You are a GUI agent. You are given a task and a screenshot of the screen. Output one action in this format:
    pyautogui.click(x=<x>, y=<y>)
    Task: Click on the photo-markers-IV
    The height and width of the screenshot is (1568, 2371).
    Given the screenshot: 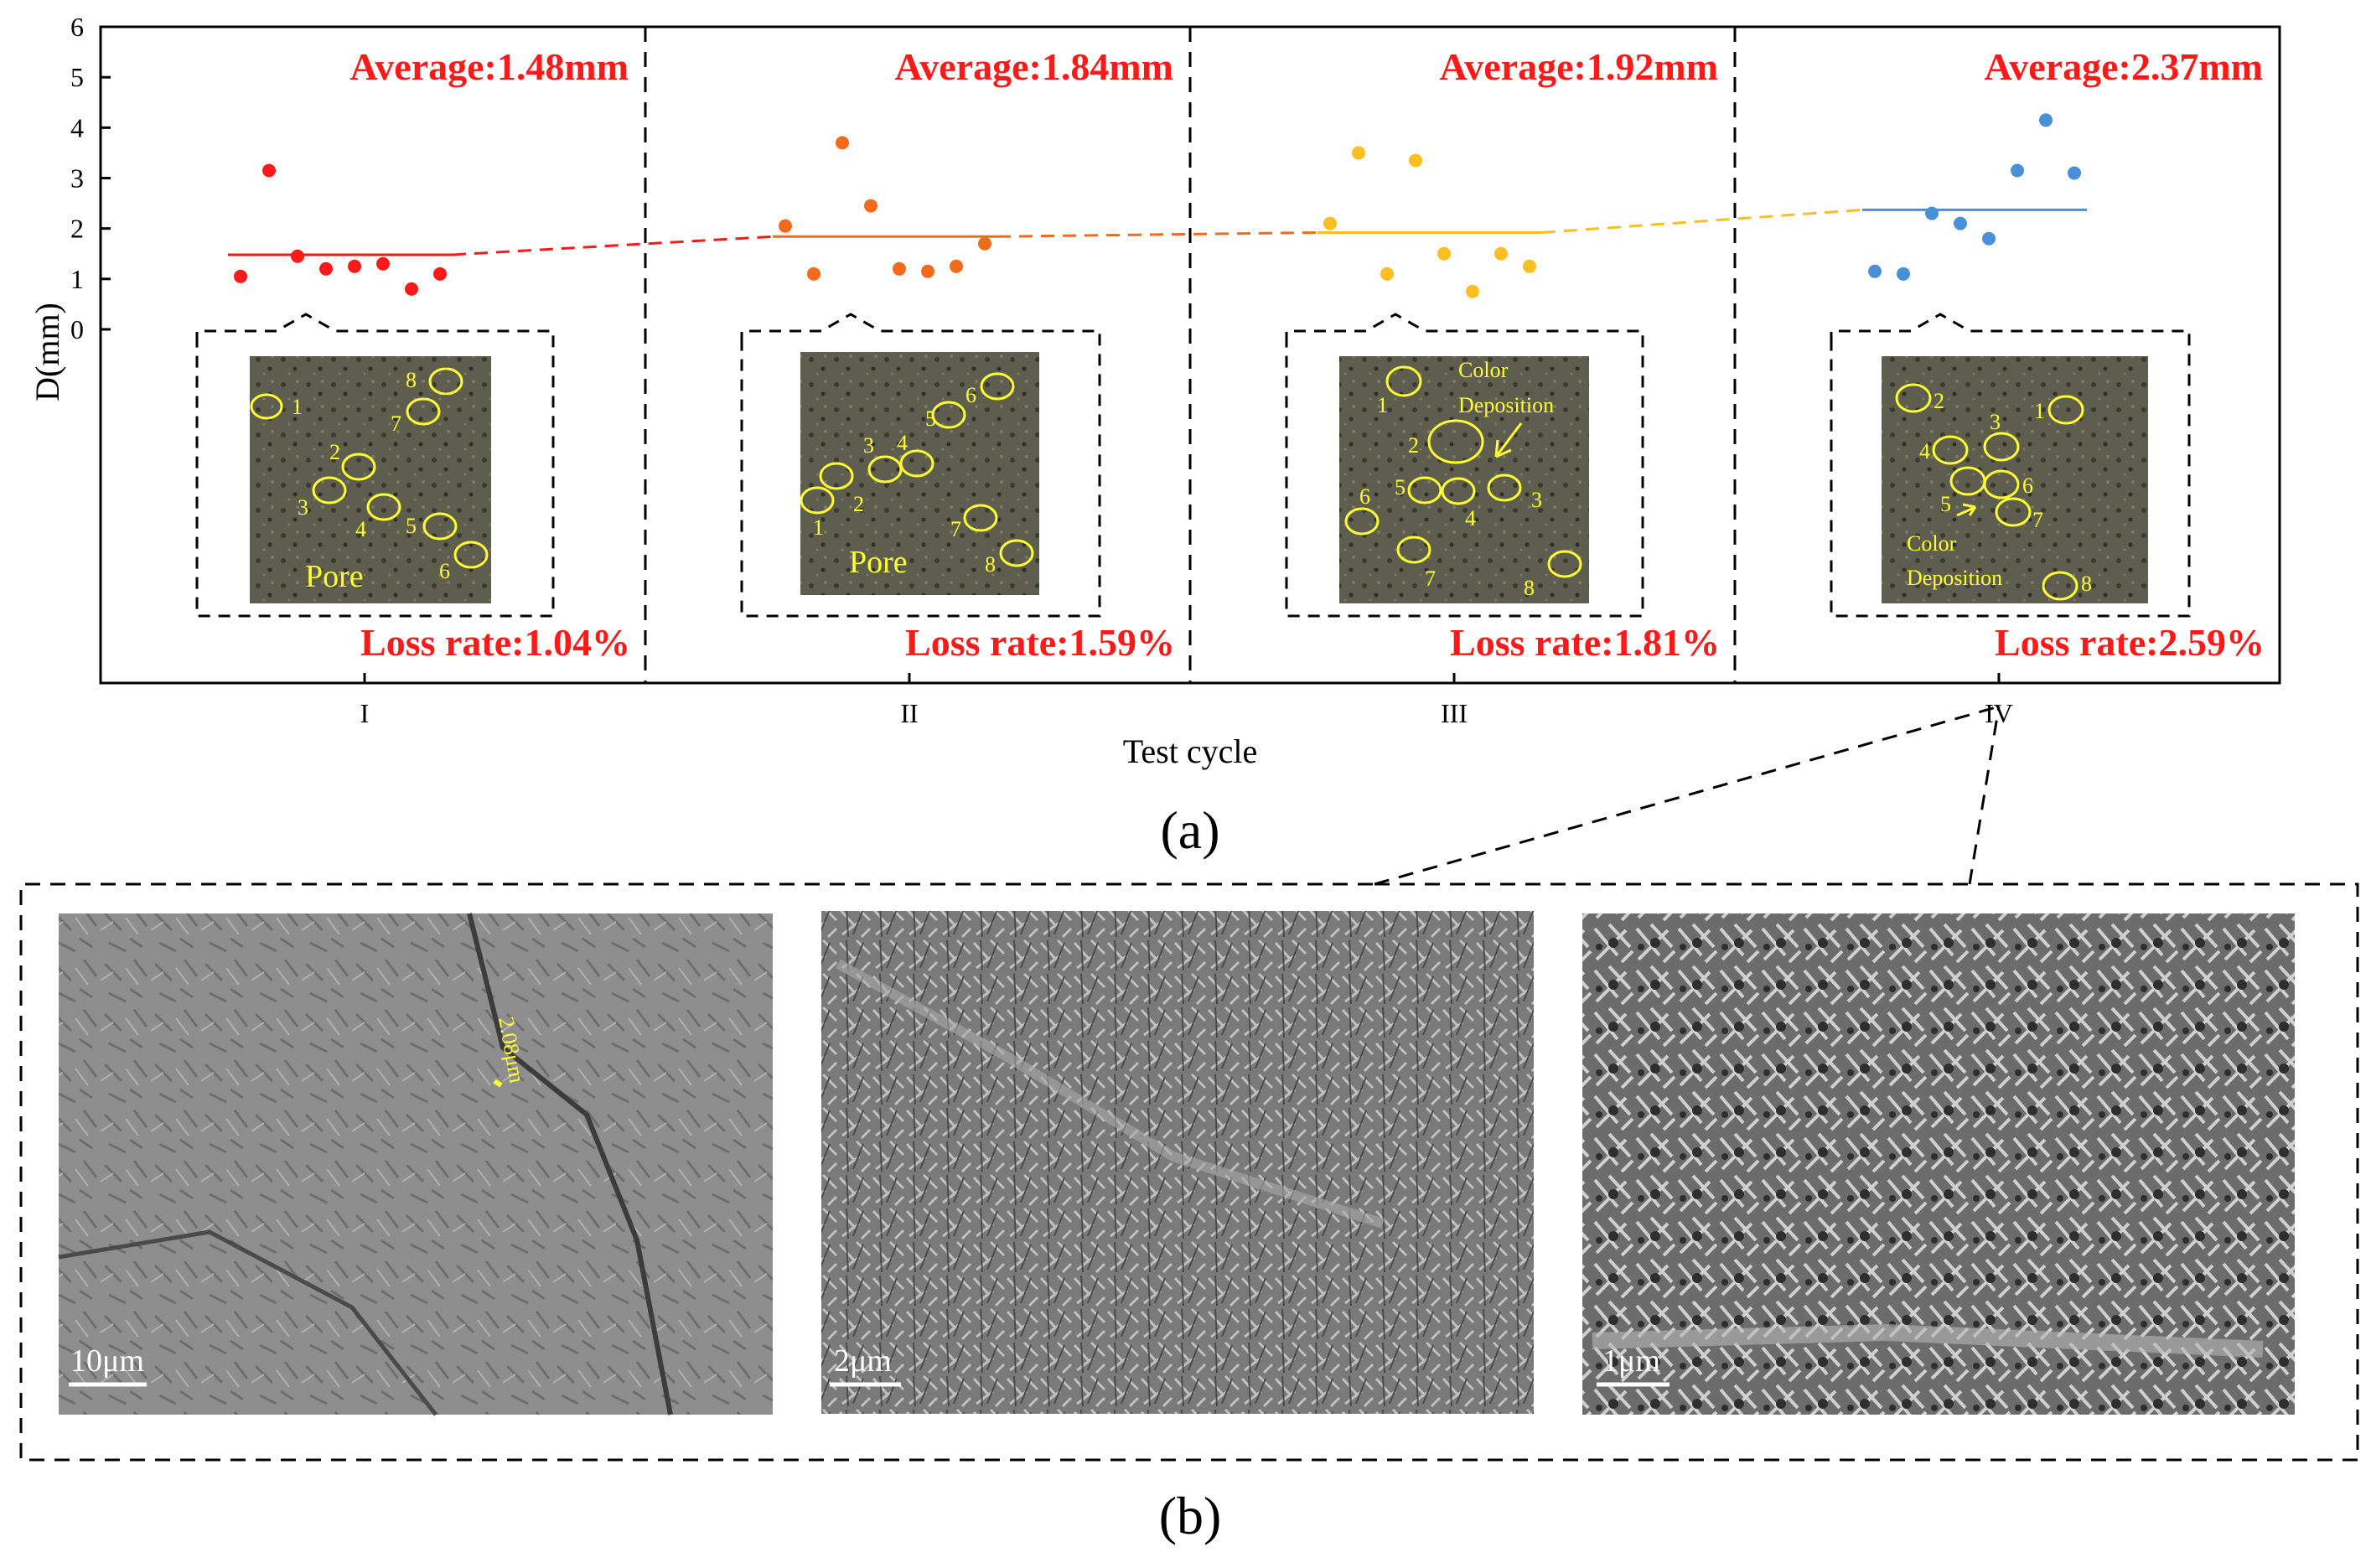 What is the action you would take?
    pyautogui.click(x=1989, y=492)
    